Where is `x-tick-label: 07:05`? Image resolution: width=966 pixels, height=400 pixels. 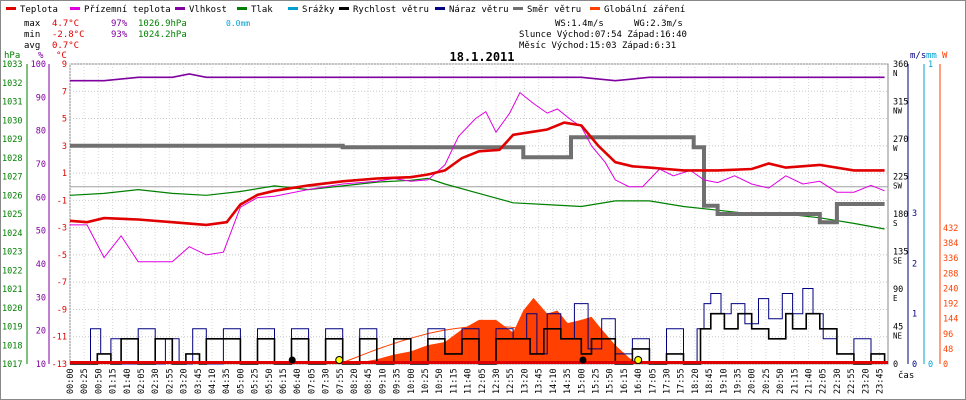
x-tick-label: 07:05 is located at coordinates (312, 381).